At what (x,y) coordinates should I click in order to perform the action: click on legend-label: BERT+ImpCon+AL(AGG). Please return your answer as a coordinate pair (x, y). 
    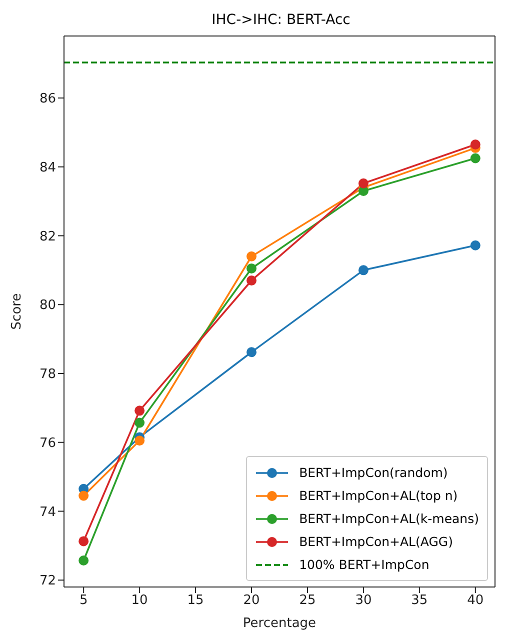
    Looking at the image, I should click on (376, 541).